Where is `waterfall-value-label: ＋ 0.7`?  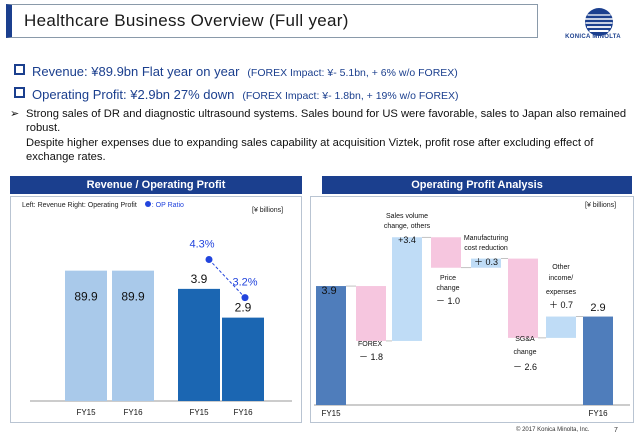
waterfall-value-label: ＋ 0.7 is located at coordinates (561, 305).